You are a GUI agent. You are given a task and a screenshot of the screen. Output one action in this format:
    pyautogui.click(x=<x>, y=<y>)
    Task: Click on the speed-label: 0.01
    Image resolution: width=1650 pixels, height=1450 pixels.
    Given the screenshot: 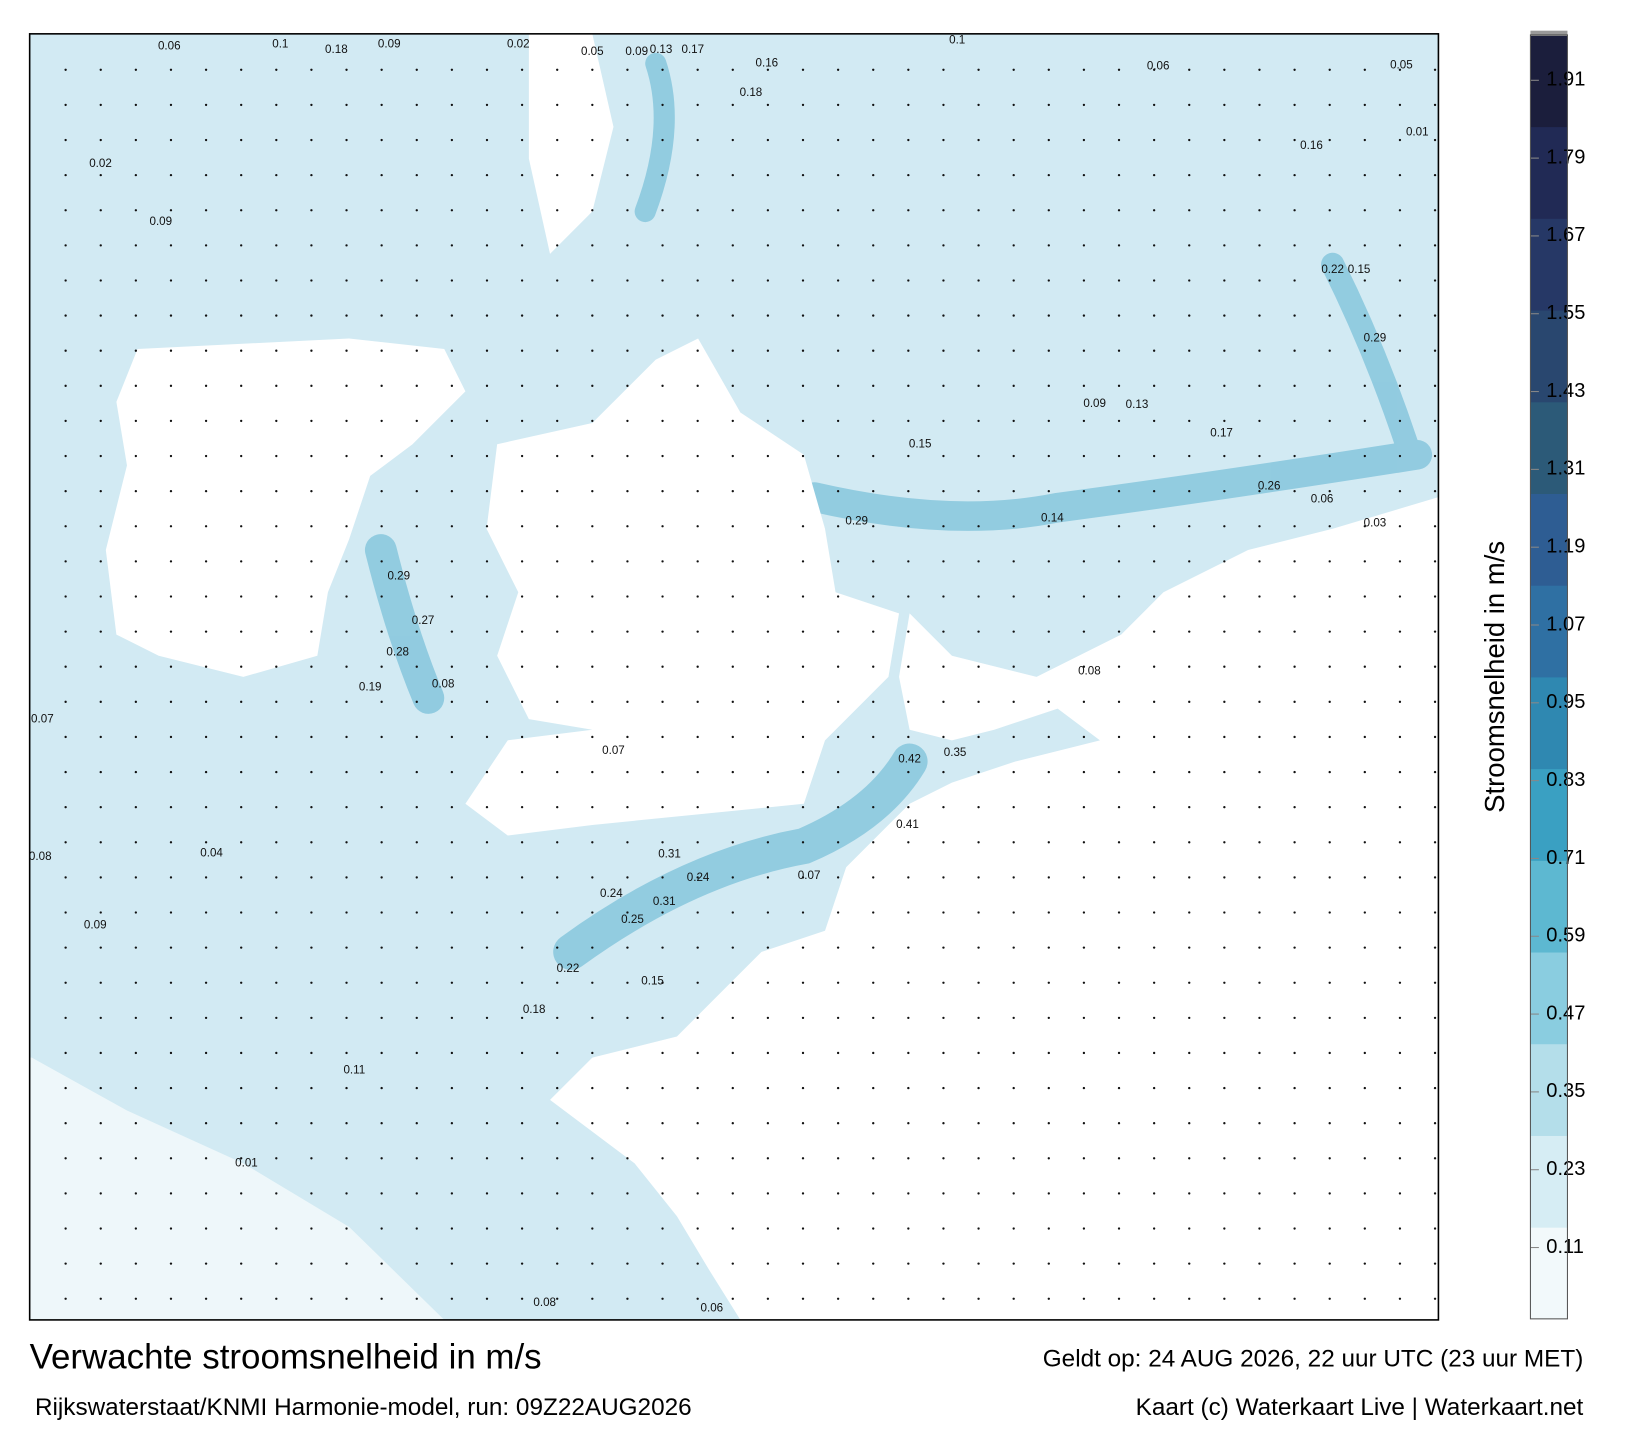 What is the action you would take?
    pyautogui.click(x=246, y=1162)
    